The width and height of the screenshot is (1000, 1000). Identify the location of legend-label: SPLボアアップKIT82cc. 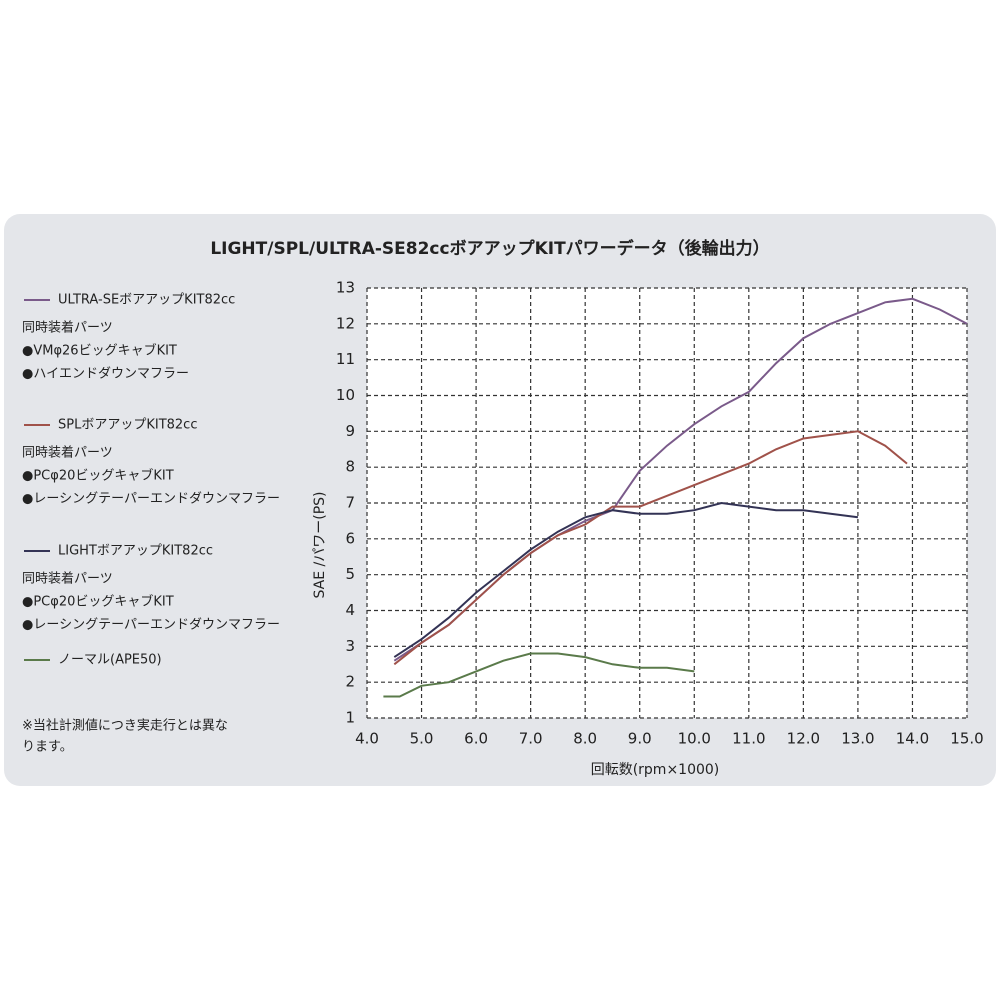
(127, 425).